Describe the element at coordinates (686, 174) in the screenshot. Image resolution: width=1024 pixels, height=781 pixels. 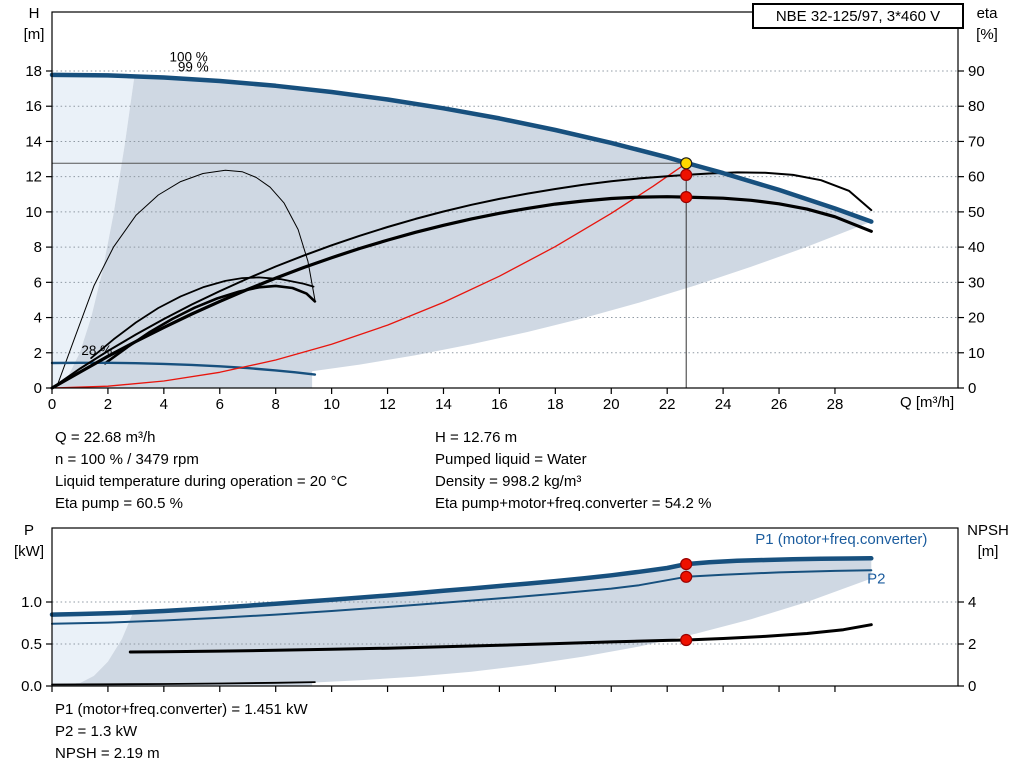
I see `eta-pump-point` at that location.